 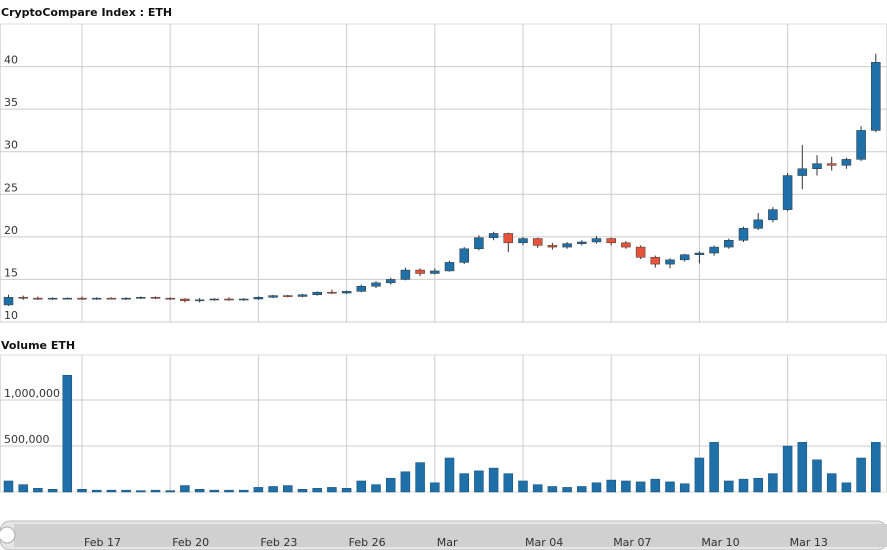 What do you see at coordinates (27, 439) in the screenshot?
I see `y-tick-label: 500,000` at bounding box center [27, 439].